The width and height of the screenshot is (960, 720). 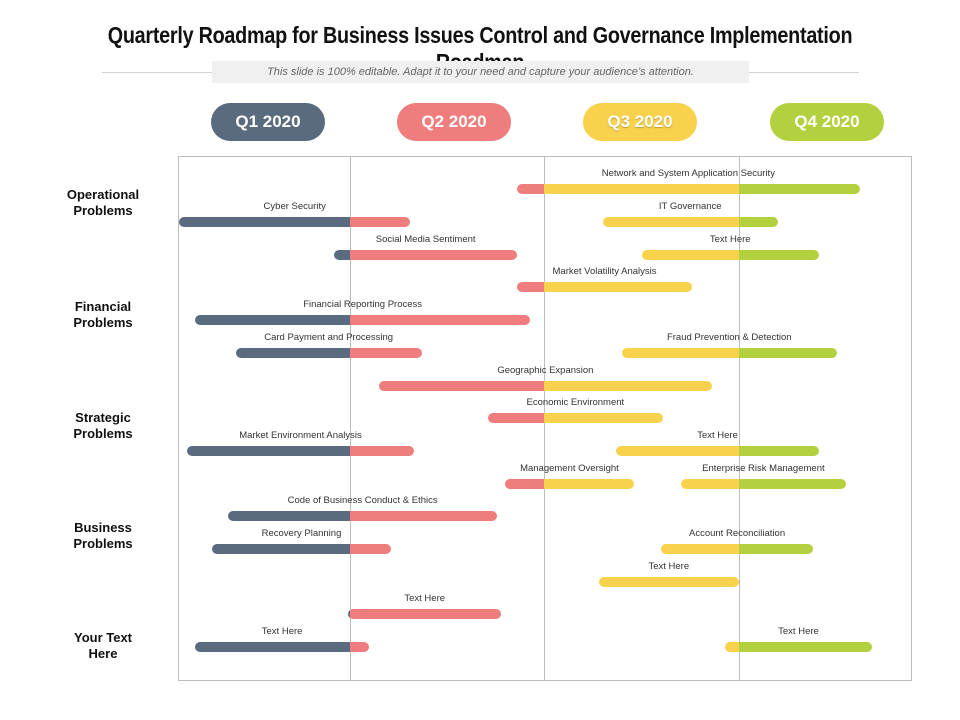 I want to click on quarter-divider, so click(x=350, y=418).